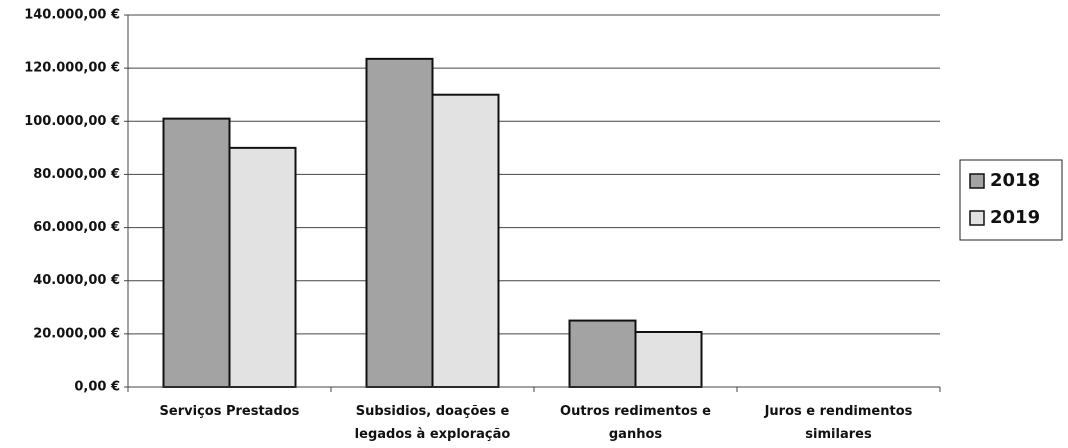 The height and width of the screenshot is (448, 1068). Describe the element at coordinates (72, 68) in the screenshot. I see `y-tick-label: 120.000,00 €` at that location.